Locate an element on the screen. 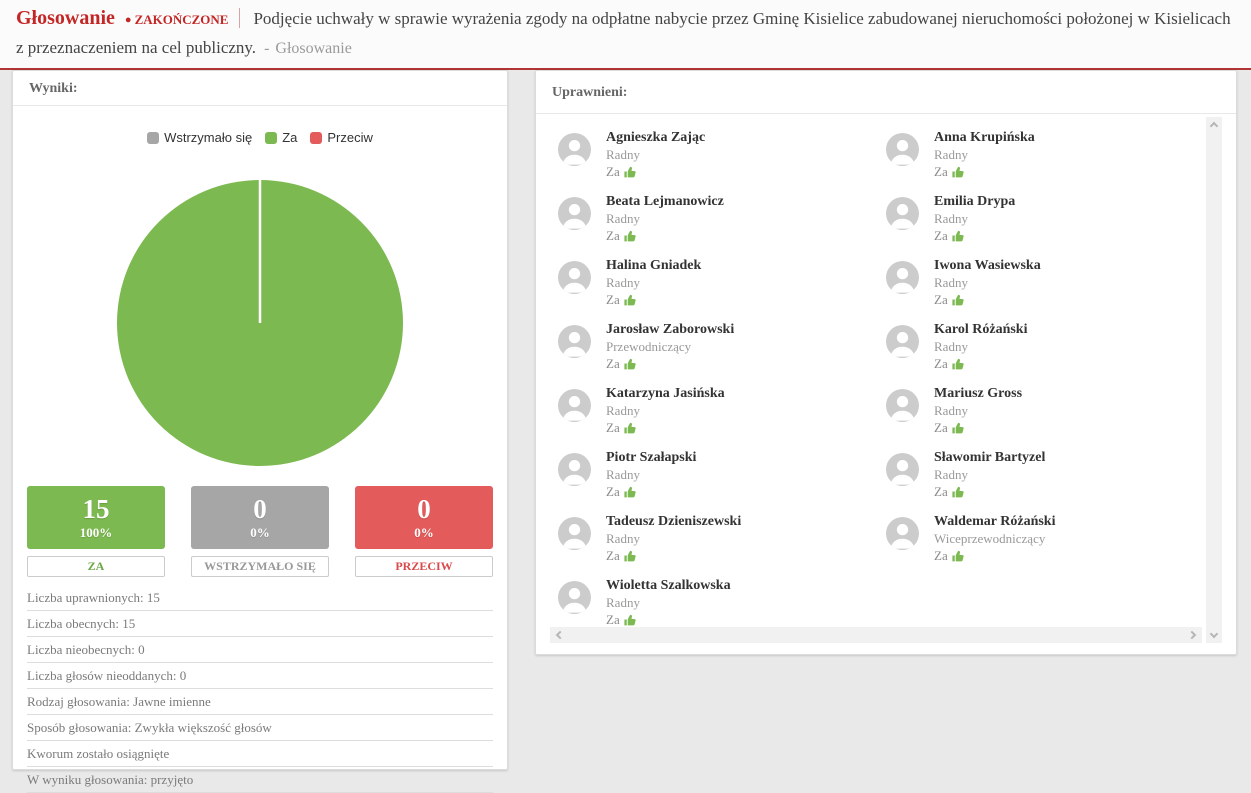 Image resolution: width=1251 pixels, height=793 pixels. voter-card: Anna Krupińska Radny Za is located at coordinates (1050, 154).